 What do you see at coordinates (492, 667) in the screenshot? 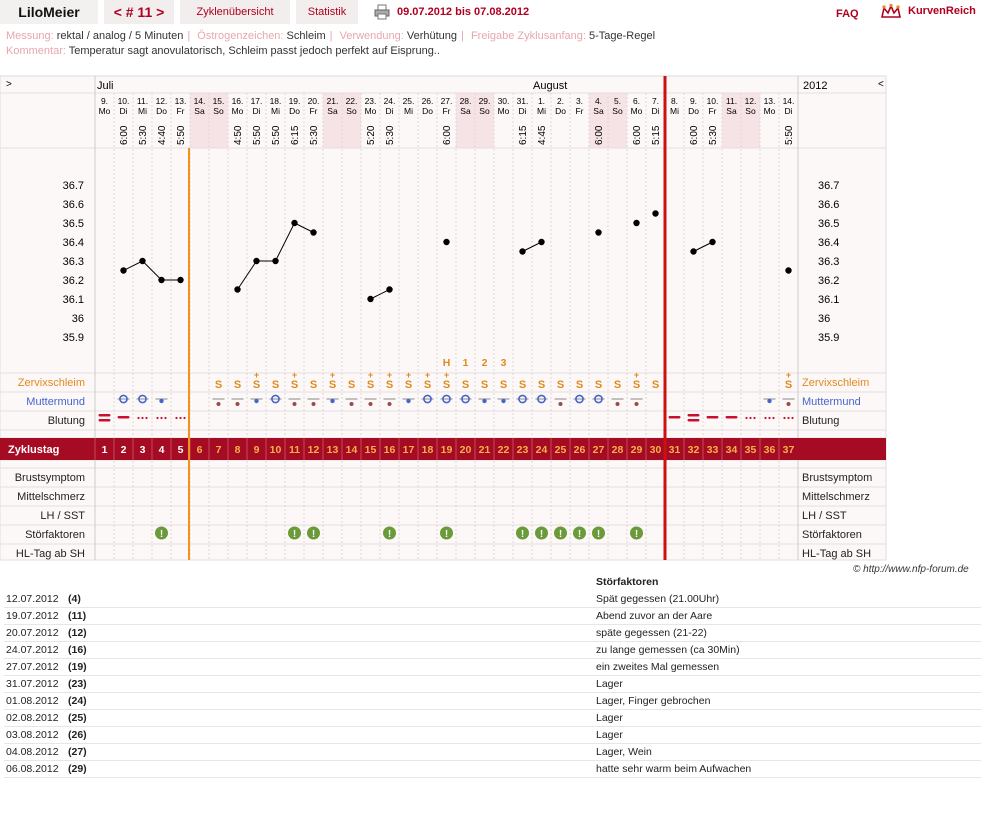
I see `note-row: 27.07.2012 (19) ein zweites Mal gemessen` at bounding box center [492, 667].